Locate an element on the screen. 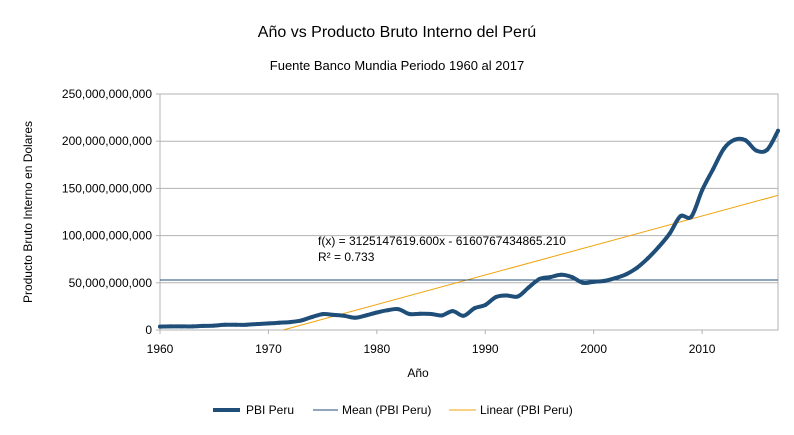 This screenshot has height=435, width=794. legend-label-linear: Linear (PBI Peru) is located at coordinates (526, 410).